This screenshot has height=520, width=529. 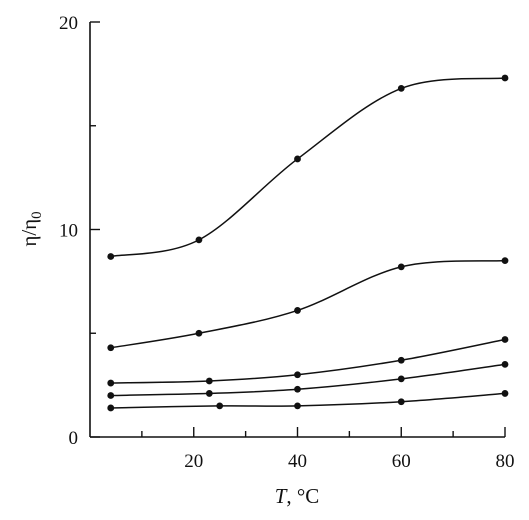 What do you see at coordinates (74, 438) in the screenshot?
I see `y-tick-label: 0` at bounding box center [74, 438].